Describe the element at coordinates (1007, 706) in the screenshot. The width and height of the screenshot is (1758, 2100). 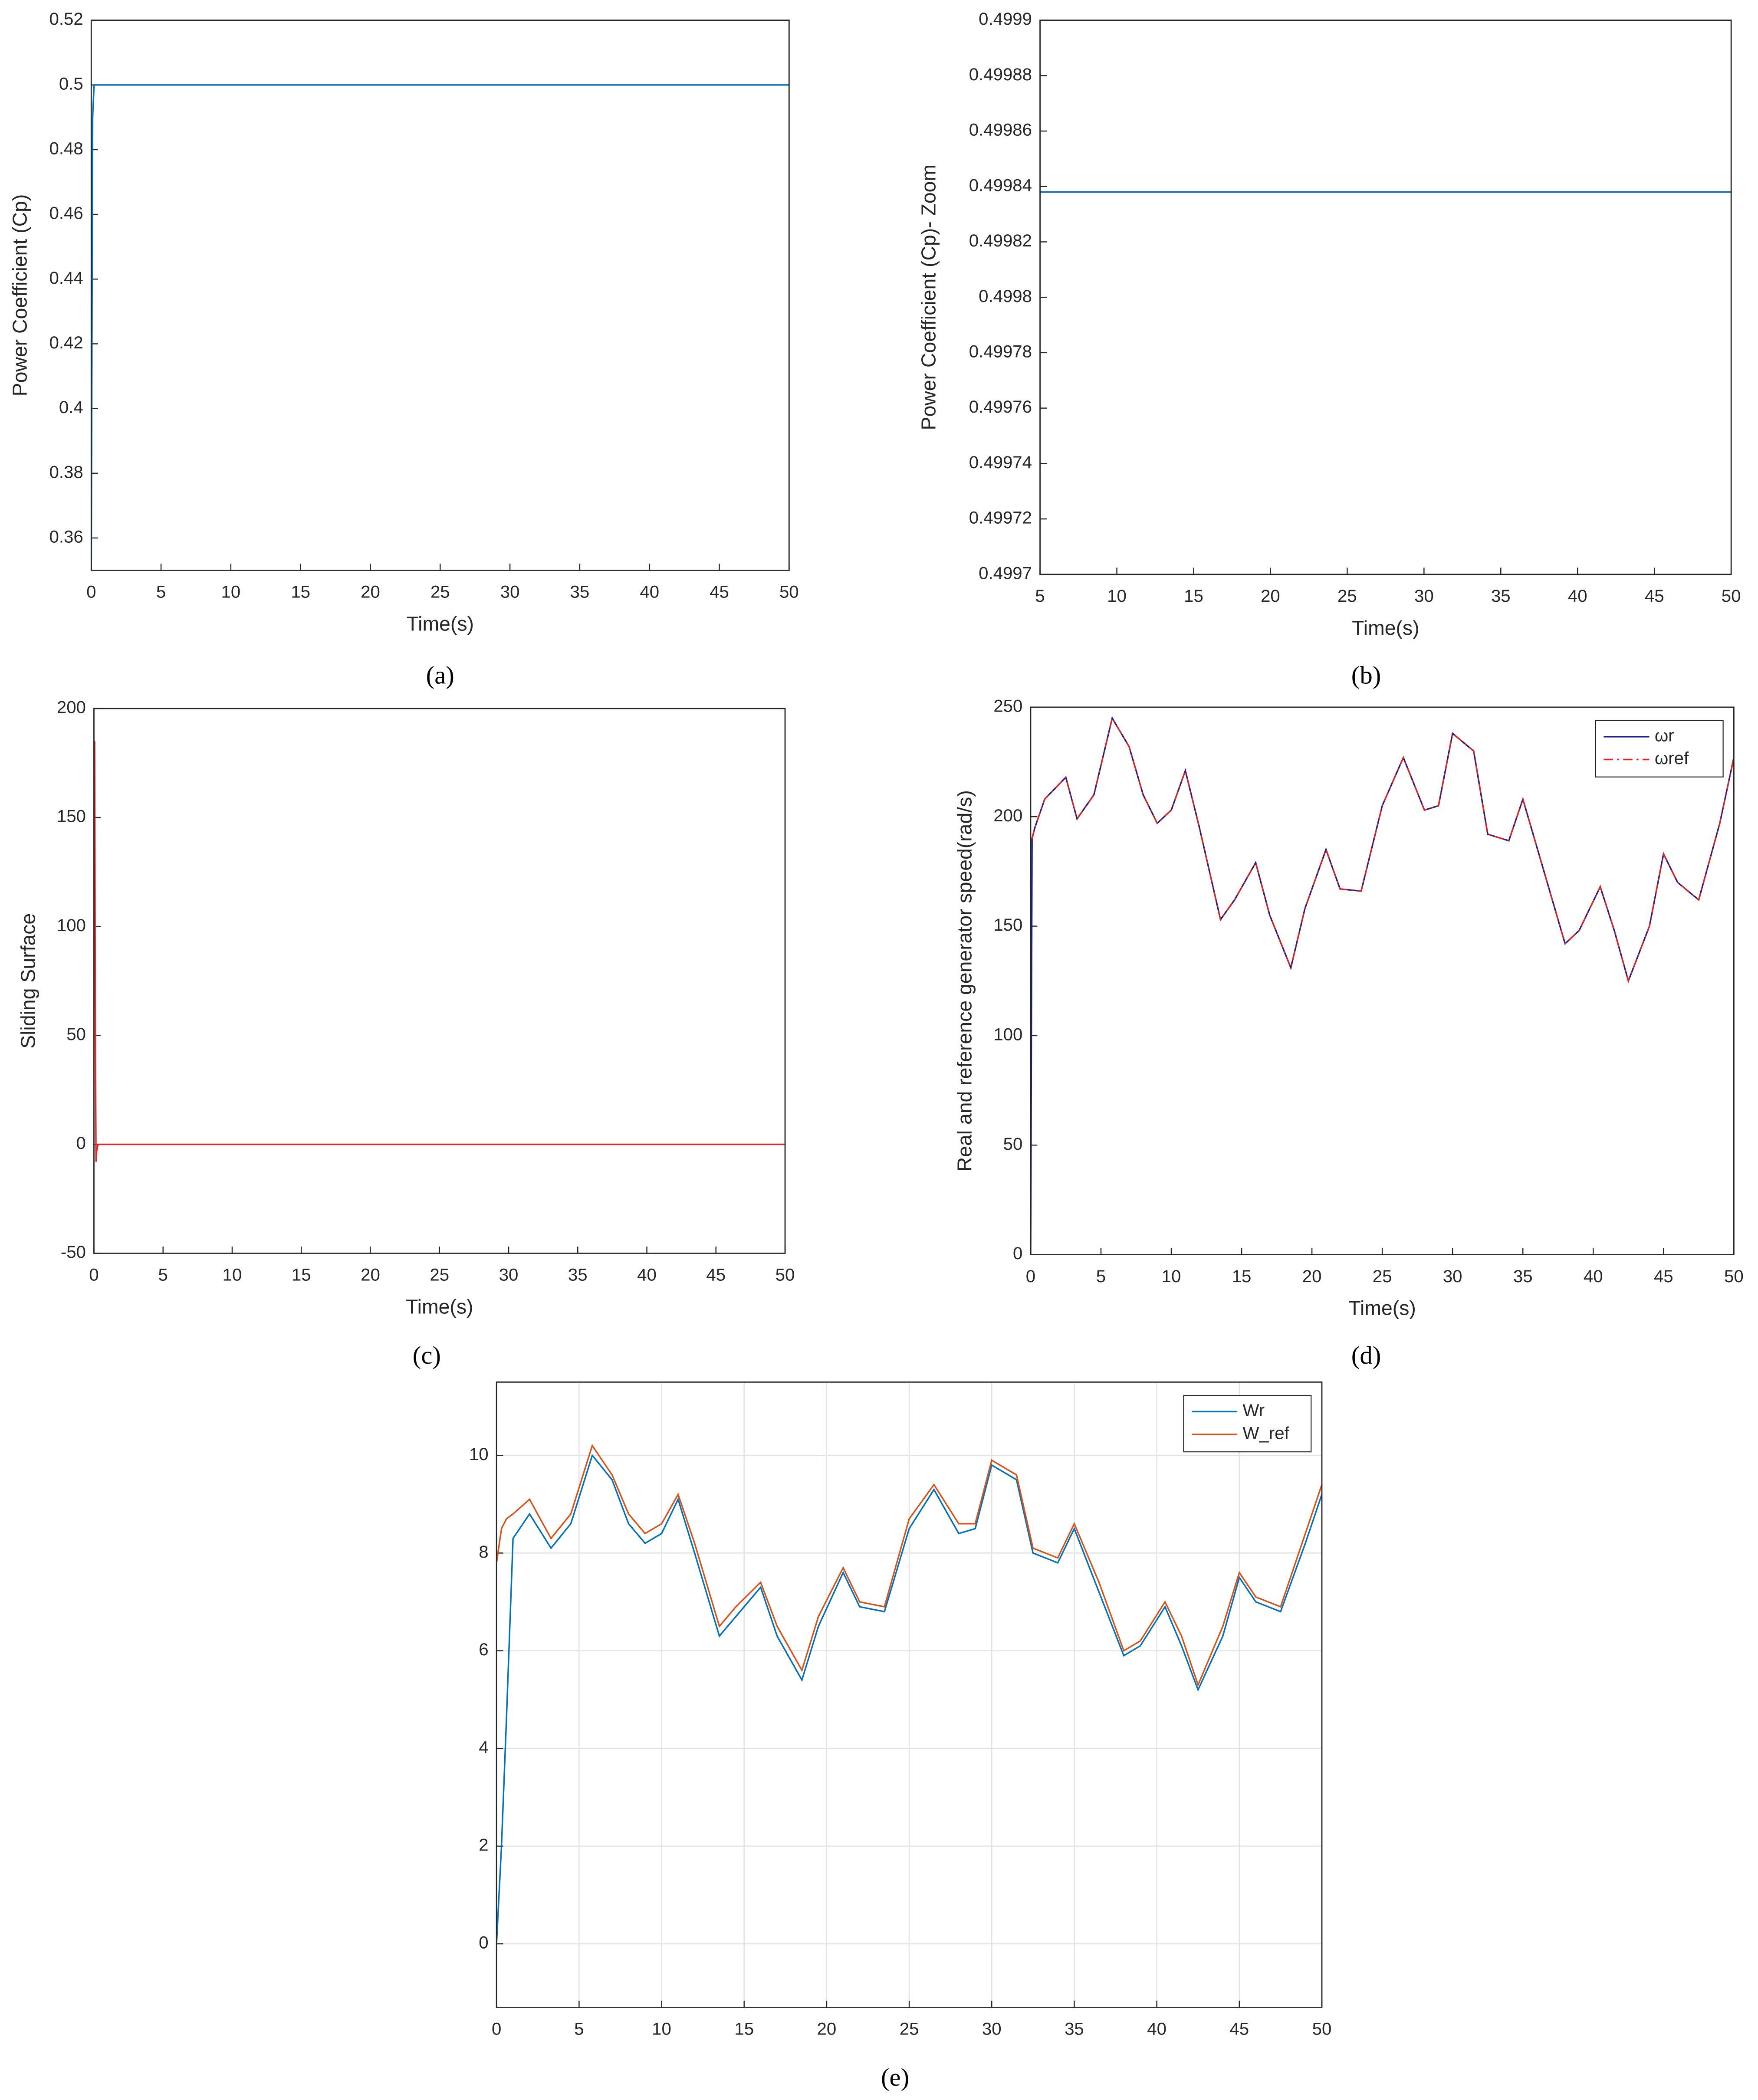
I see `y-tick-label: 250` at that location.